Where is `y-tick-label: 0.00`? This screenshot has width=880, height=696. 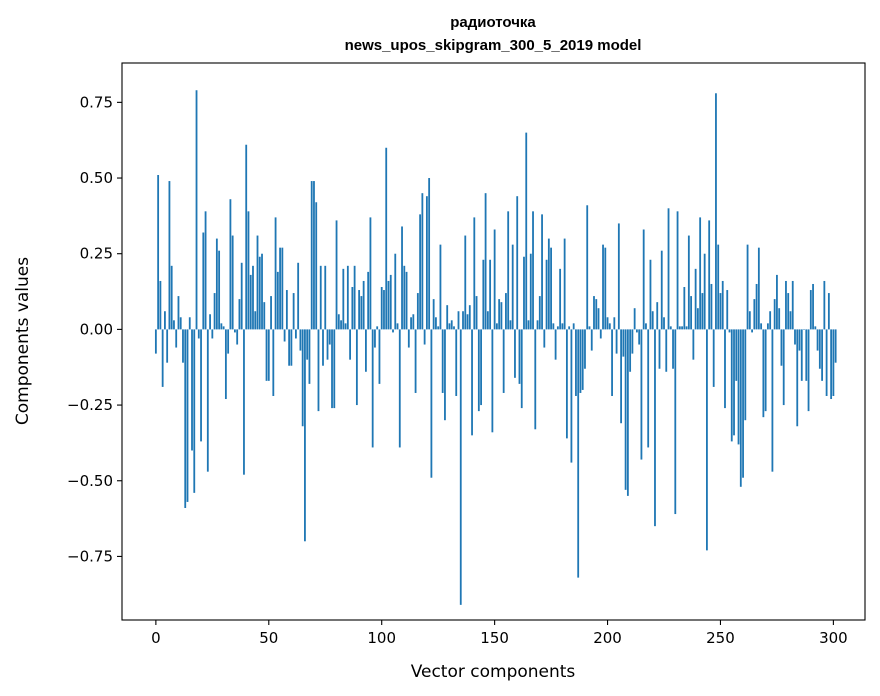
y-tick-label: 0.00 is located at coordinates (96, 329).